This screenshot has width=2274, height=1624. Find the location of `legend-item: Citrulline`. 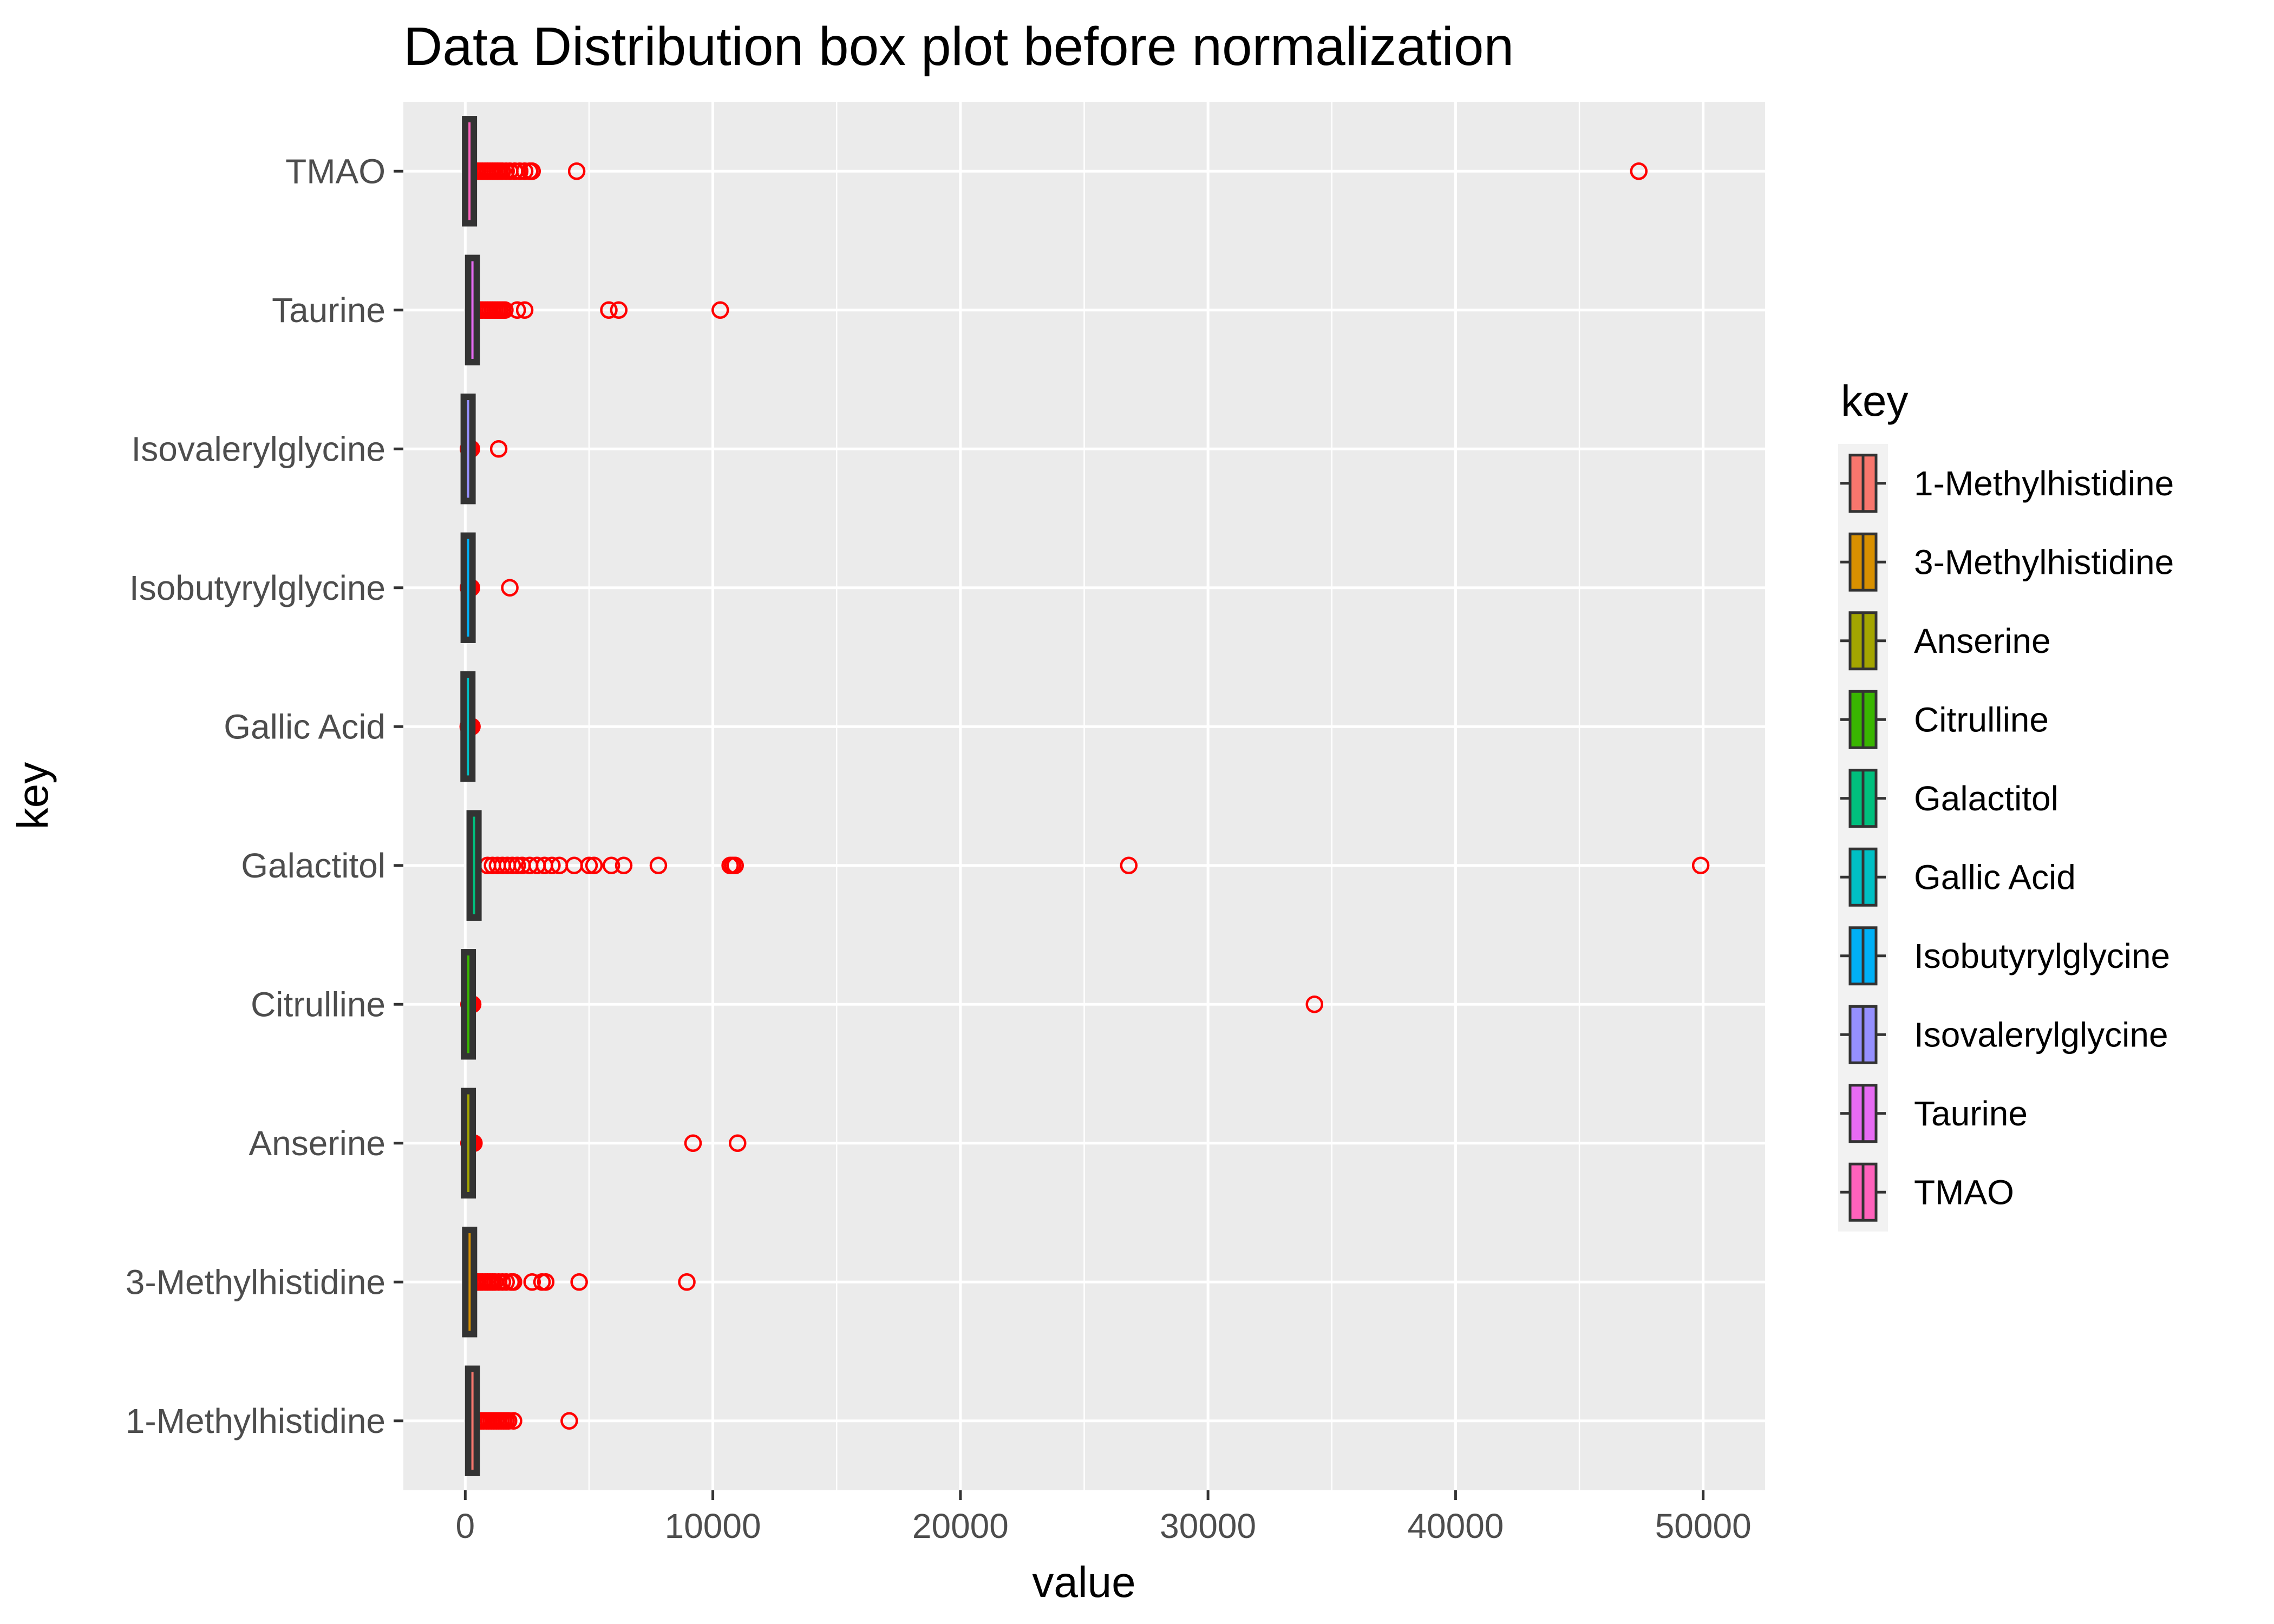

legend-item: Citrulline is located at coordinates (1945, 719).